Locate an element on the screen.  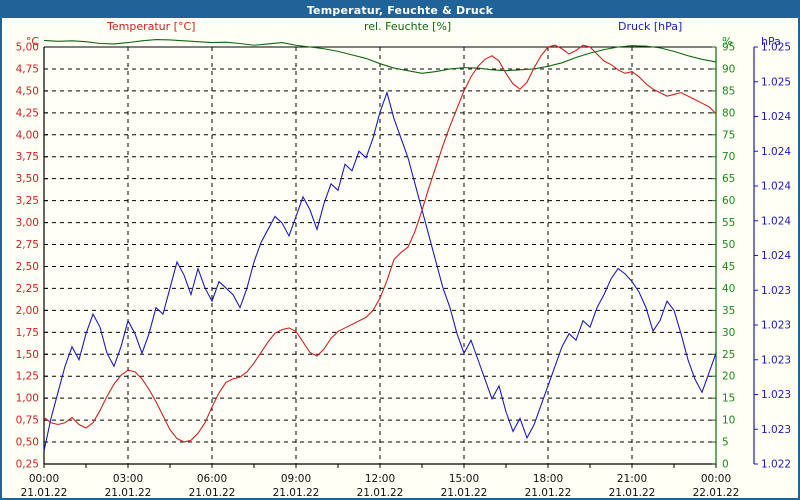
svg-text: 50 is located at coordinates (728, 245).